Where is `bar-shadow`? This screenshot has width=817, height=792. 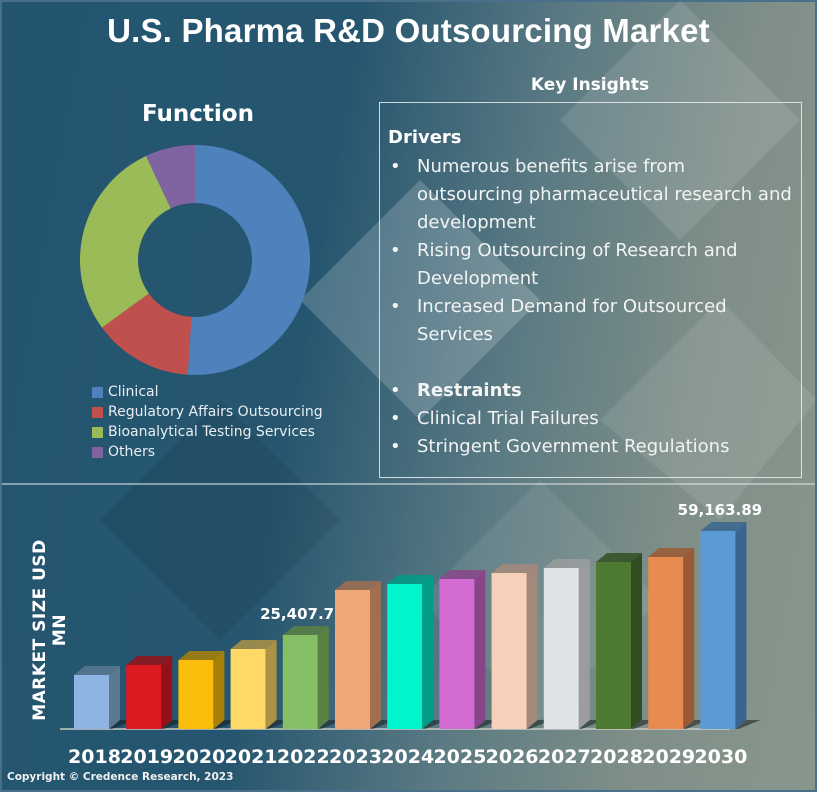 bar-shadow is located at coordinates (748, 724).